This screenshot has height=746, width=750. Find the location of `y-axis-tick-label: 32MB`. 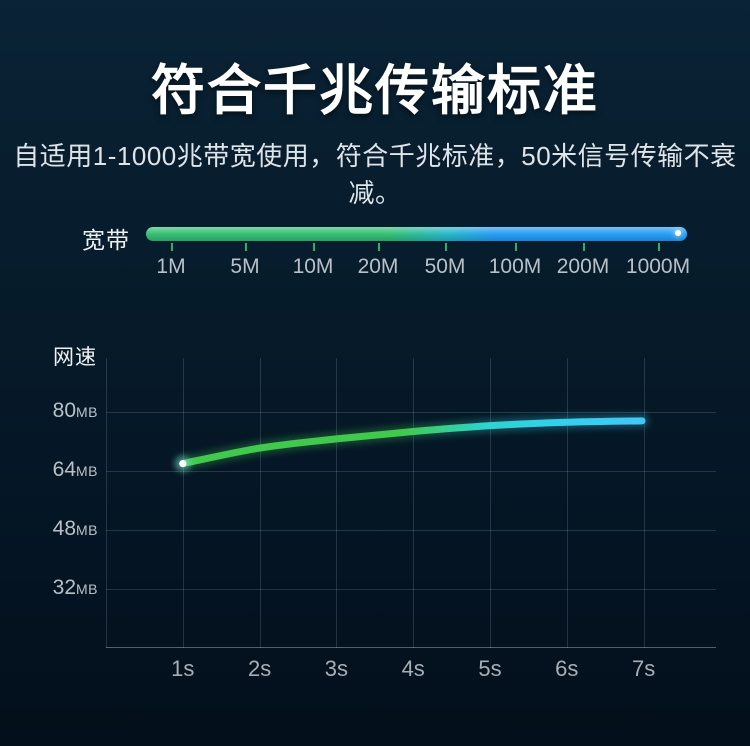

y-axis-tick-label: 32MB is located at coordinates (49, 588).